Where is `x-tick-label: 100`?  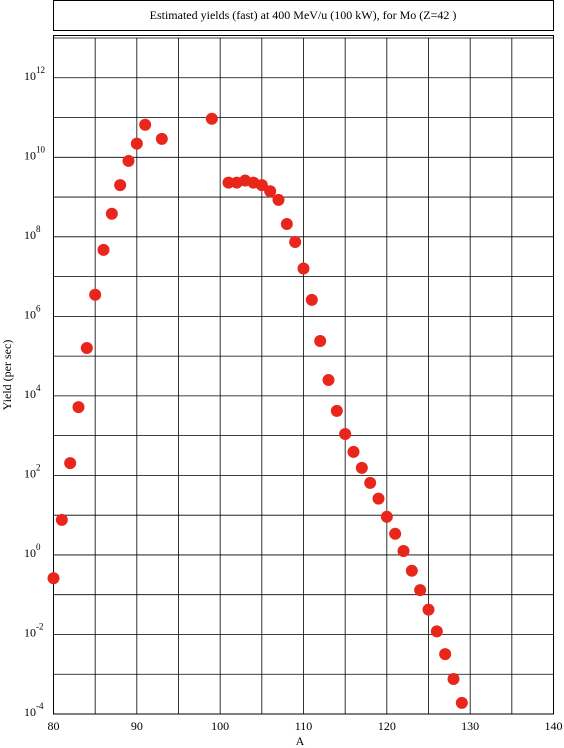
x-tick-label: 100 is located at coordinates (220, 726).